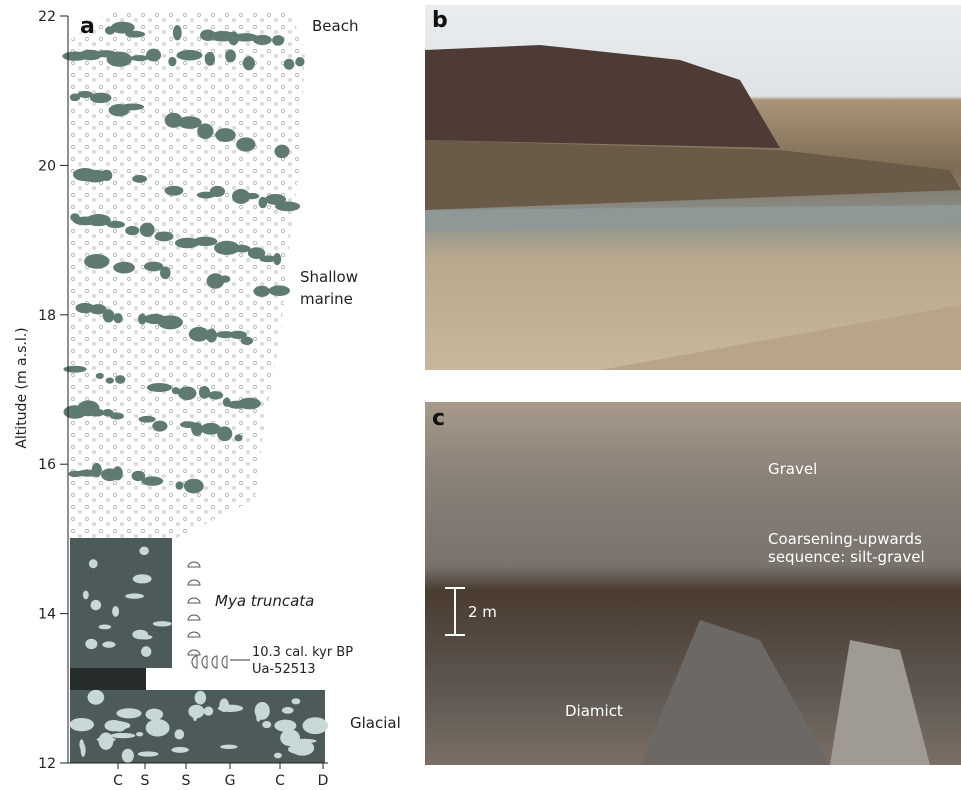 This screenshot has height=790, width=961. Describe the element at coordinates (594, 711) in the screenshot. I see `photo-label: Diamict` at that location.